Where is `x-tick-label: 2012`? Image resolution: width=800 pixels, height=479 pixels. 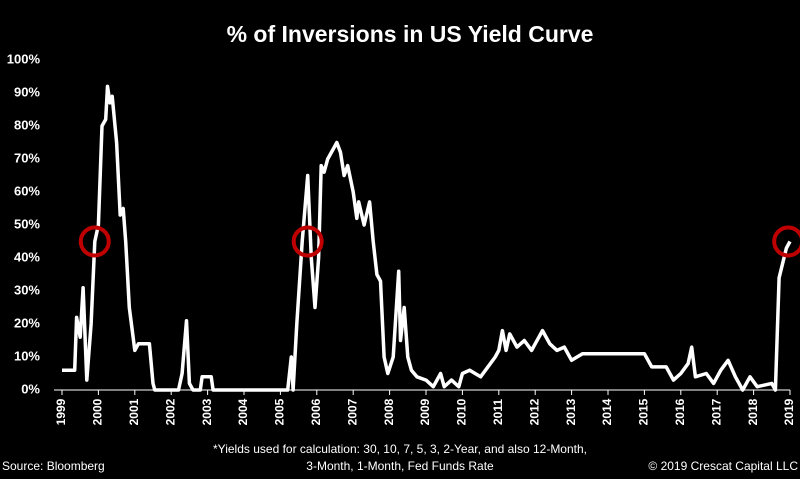
x-tick-label: 2012 is located at coordinates (534, 411).